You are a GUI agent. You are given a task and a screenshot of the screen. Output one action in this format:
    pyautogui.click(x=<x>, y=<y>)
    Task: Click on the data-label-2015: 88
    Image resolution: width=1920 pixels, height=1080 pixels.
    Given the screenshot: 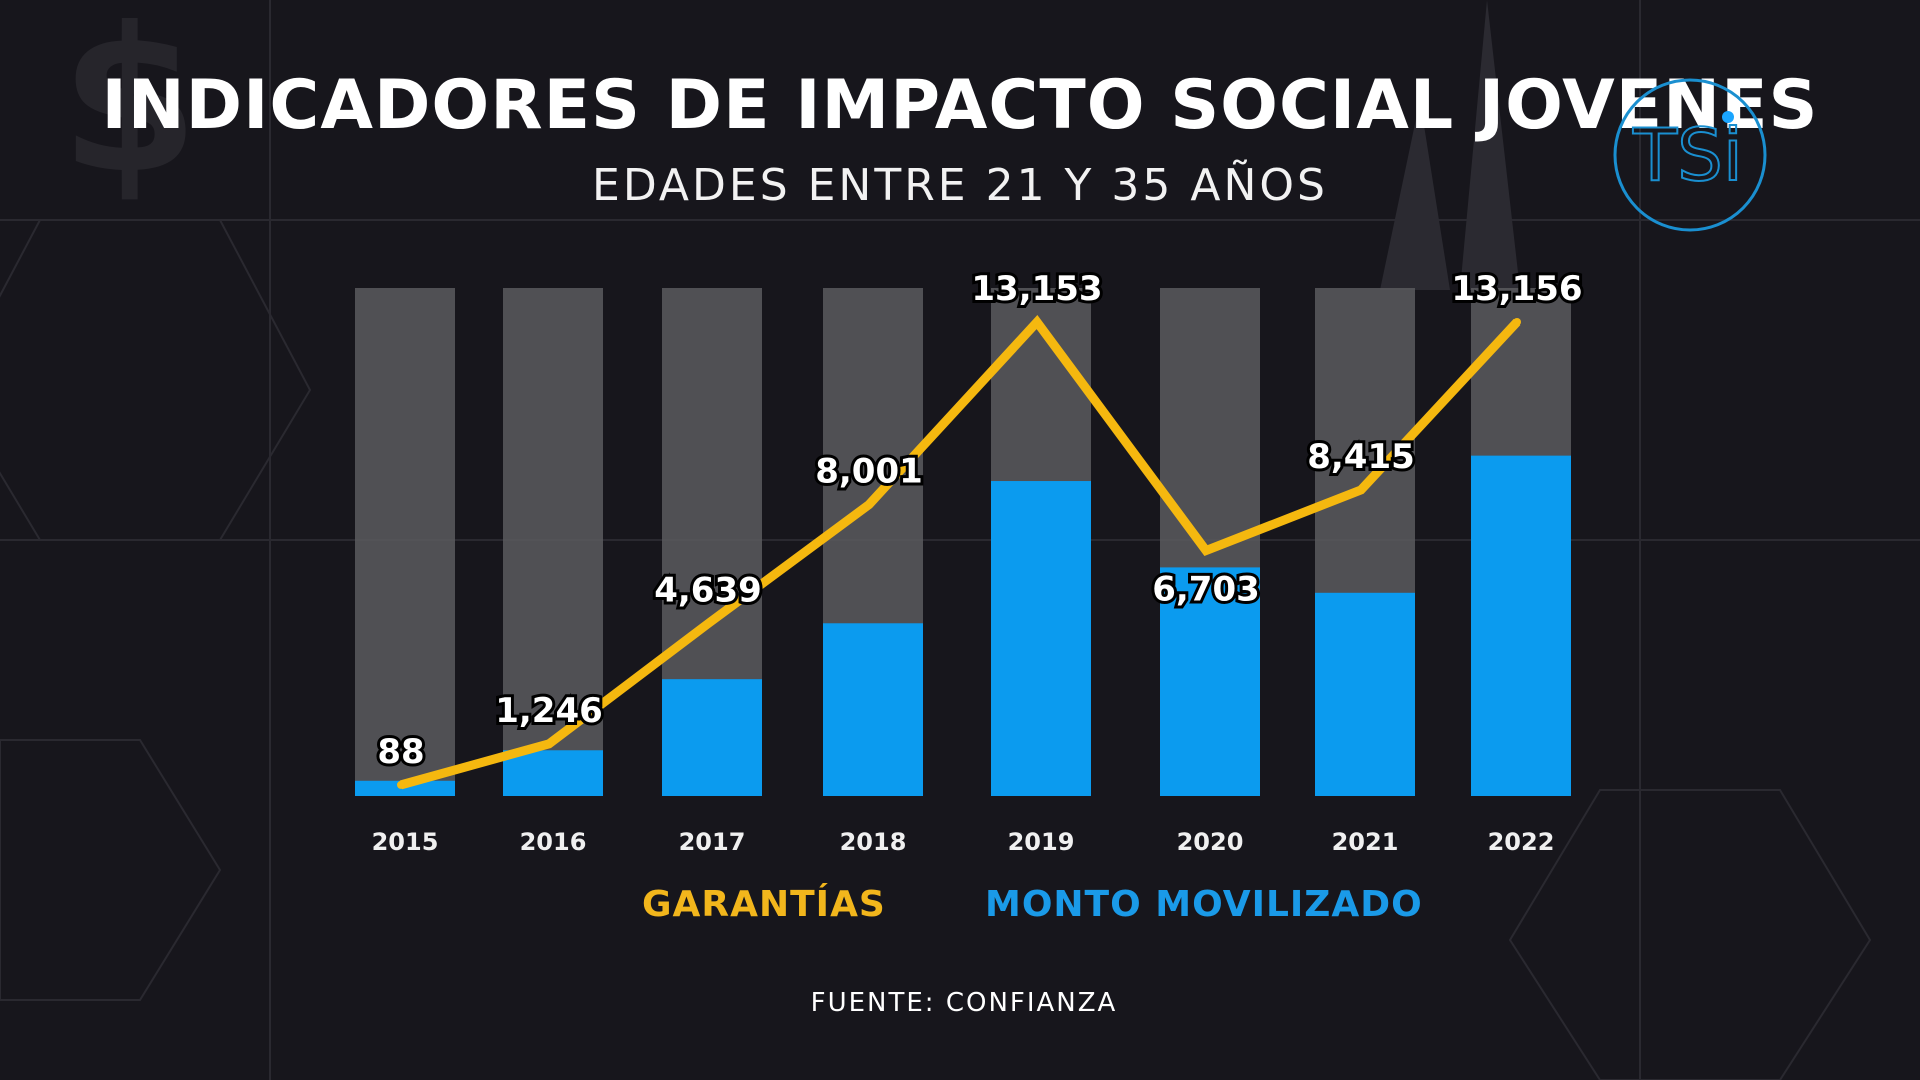 What is the action you would take?
    pyautogui.click(x=400, y=752)
    